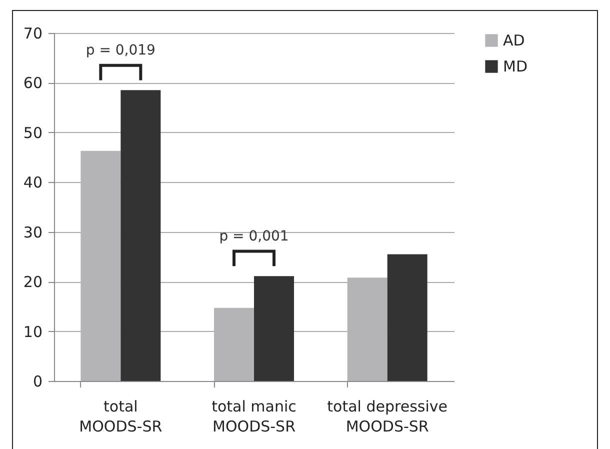 The width and height of the screenshot is (610, 449). Describe the element at coordinates (32, 232) in the screenshot. I see `y-tick-label: 30` at that location.